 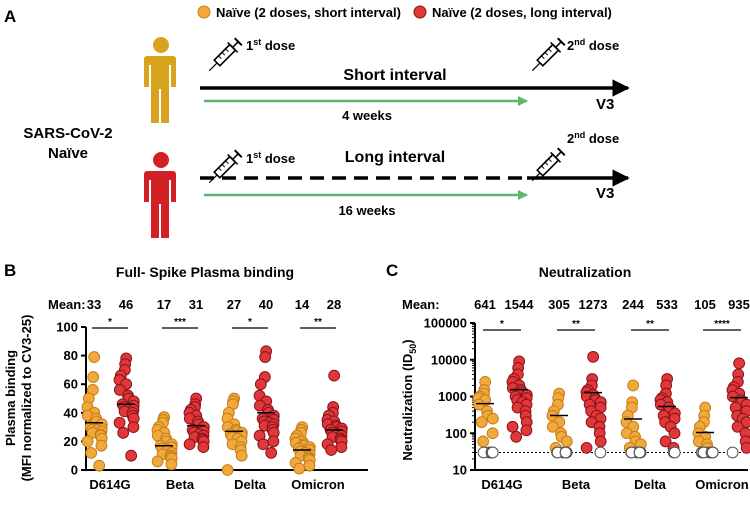 I want to click on panel-c-letter: C, so click(x=392, y=270).